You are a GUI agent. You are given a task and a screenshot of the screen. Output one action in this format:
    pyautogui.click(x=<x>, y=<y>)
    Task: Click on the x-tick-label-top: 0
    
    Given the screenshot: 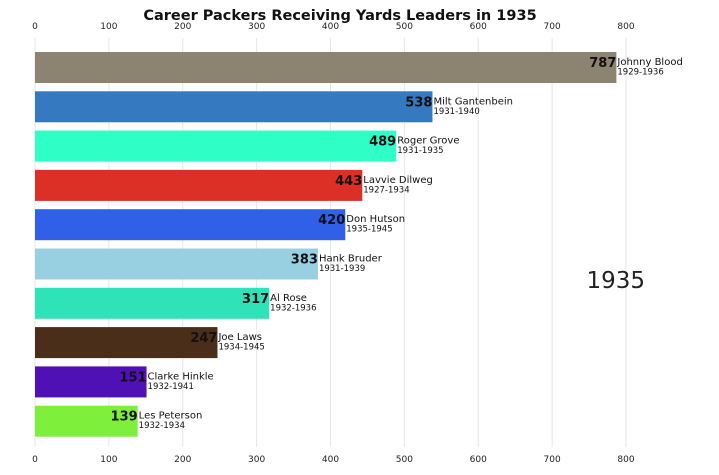 What is the action you would take?
    pyautogui.click(x=35, y=27)
    